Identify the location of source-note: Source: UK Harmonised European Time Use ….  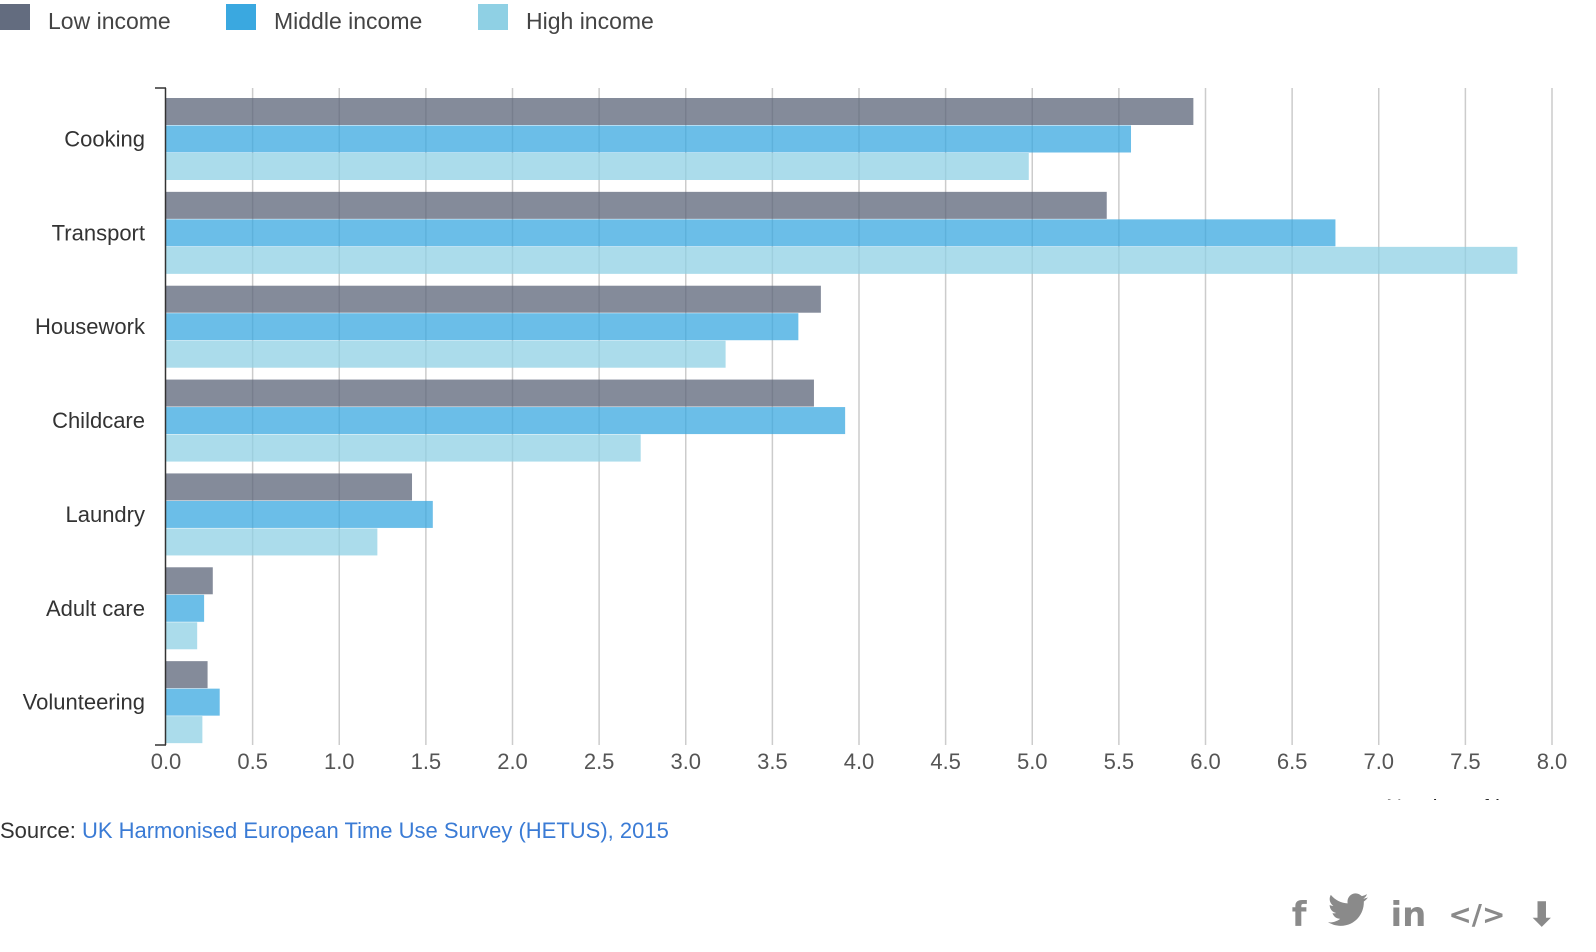
(334, 831).